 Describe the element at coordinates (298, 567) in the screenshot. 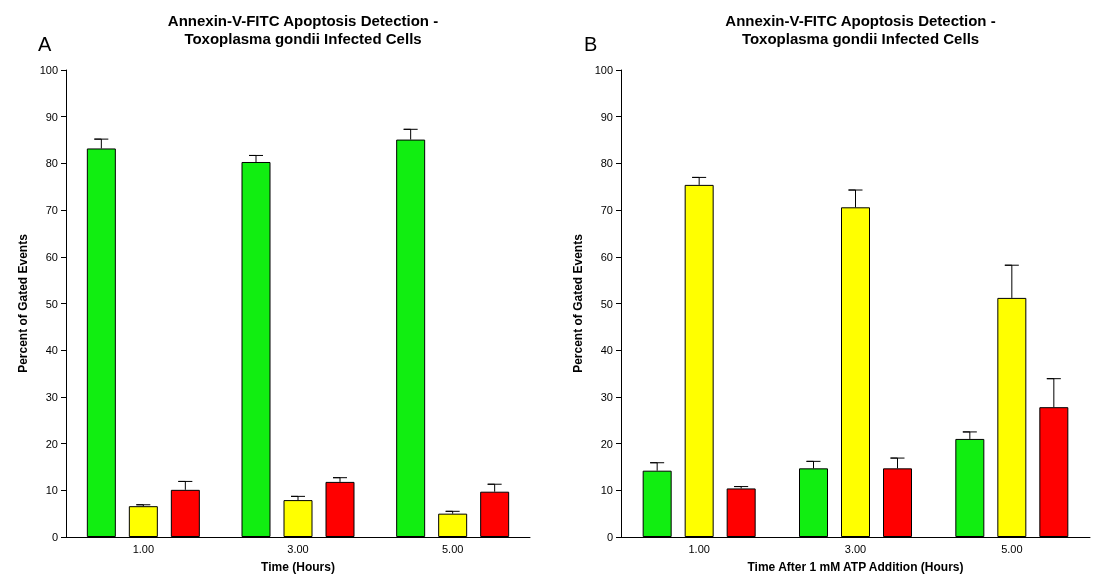

I see `x-axis-title: Time (Hours)` at that location.